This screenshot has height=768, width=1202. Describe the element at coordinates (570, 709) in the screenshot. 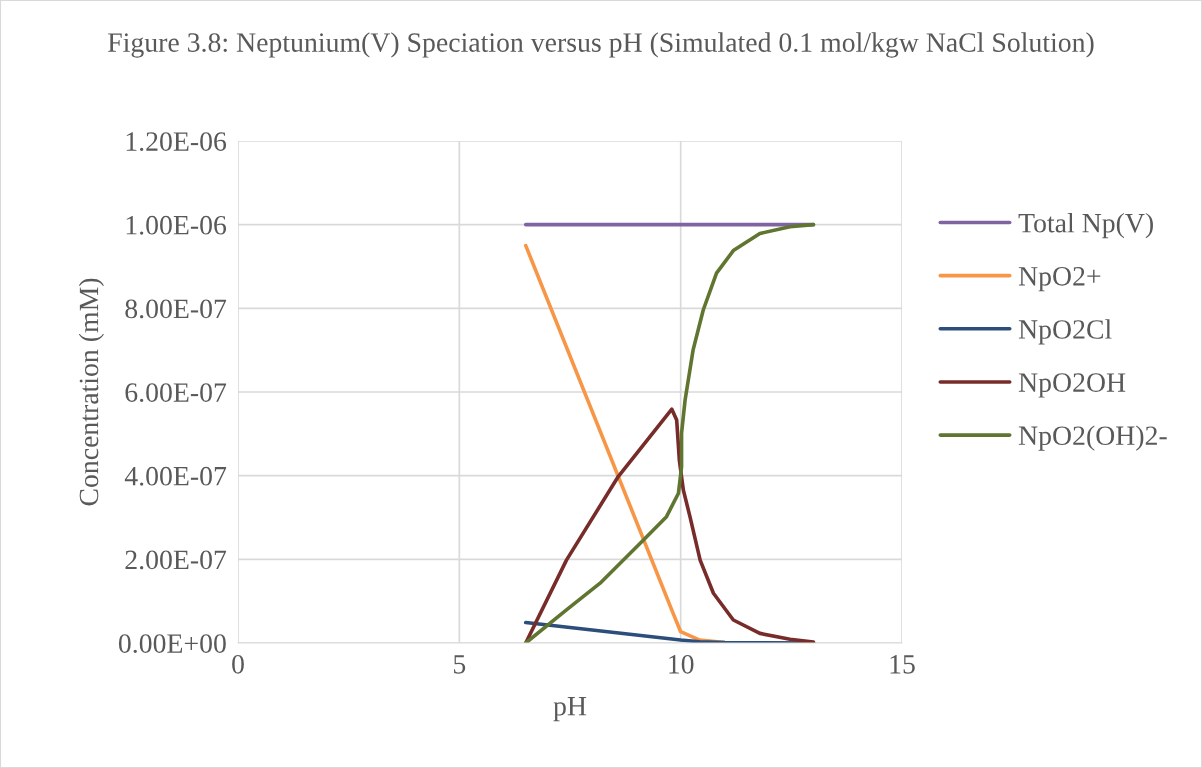

I see `x-axis-title: pH` at that location.